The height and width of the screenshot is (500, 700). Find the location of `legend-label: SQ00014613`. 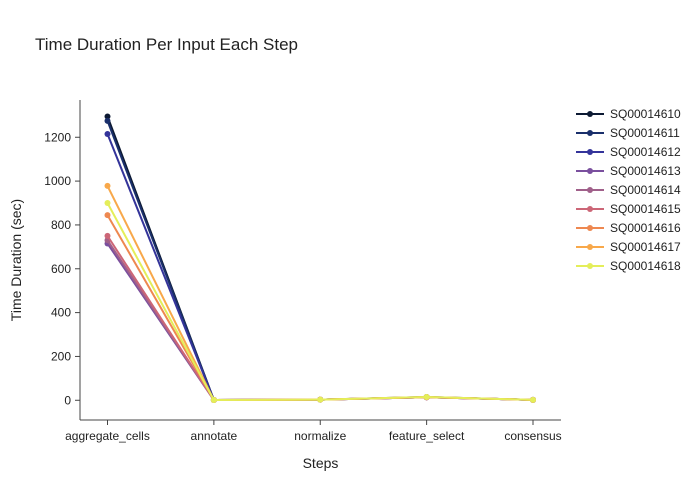

legend-label: SQ00014613 is located at coordinates (645, 171).